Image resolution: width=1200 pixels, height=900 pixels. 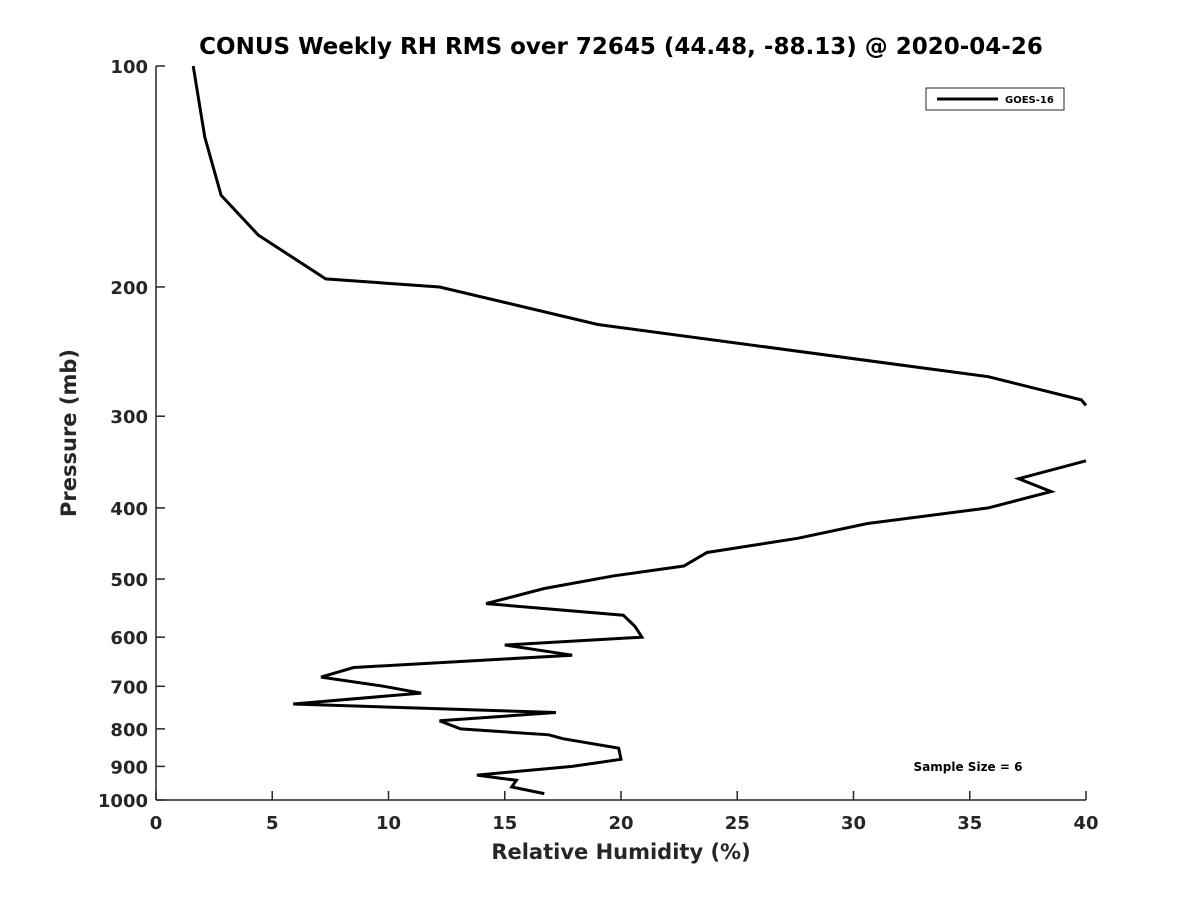 What do you see at coordinates (853, 823) in the screenshot?
I see `x-tick-label-30: 30` at bounding box center [853, 823].